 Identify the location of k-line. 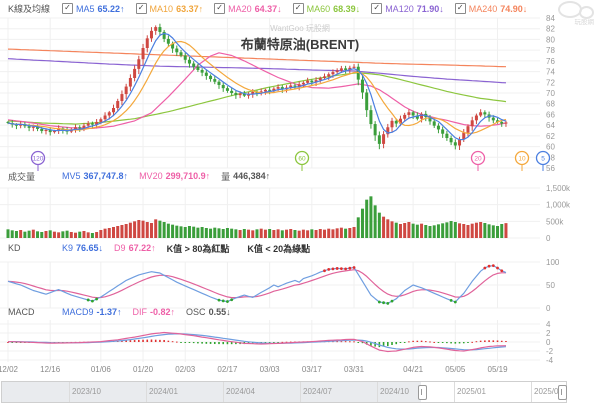
(257, 285).